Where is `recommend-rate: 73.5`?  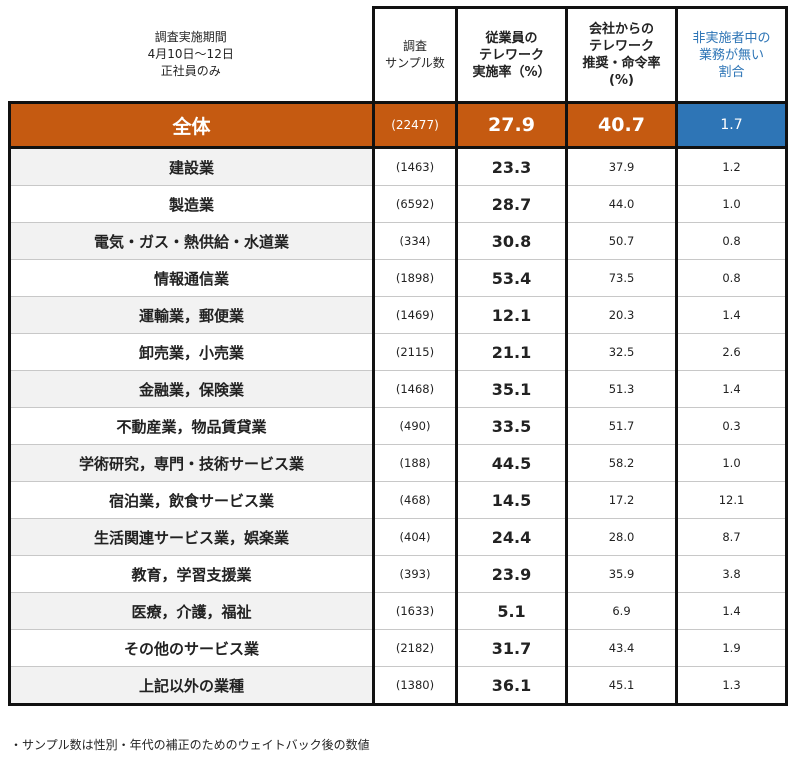 recommend-rate: 73.5 is located at coordinates (621, 278).